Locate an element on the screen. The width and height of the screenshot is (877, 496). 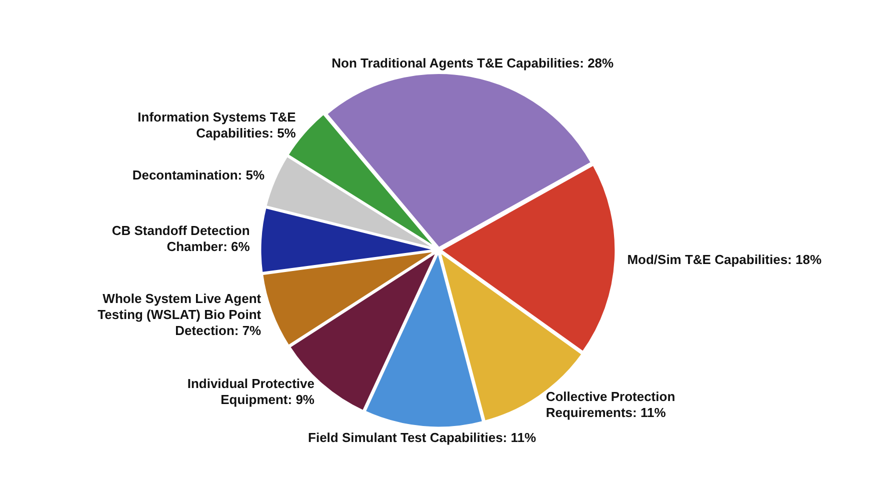
slice-label: CB Standoff Detection Chamber: 6% is located at coordinates (181, 238).